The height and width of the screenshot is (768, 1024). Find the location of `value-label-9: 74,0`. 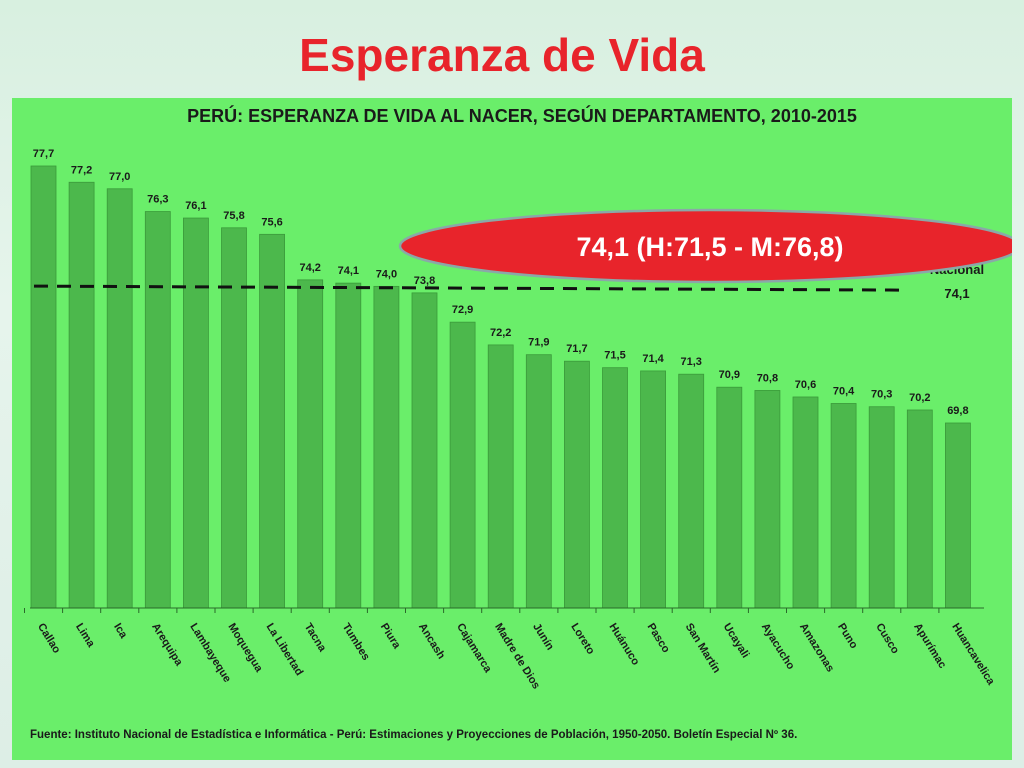

value-label-9: 74,0 is located at coordinates (386, 274).